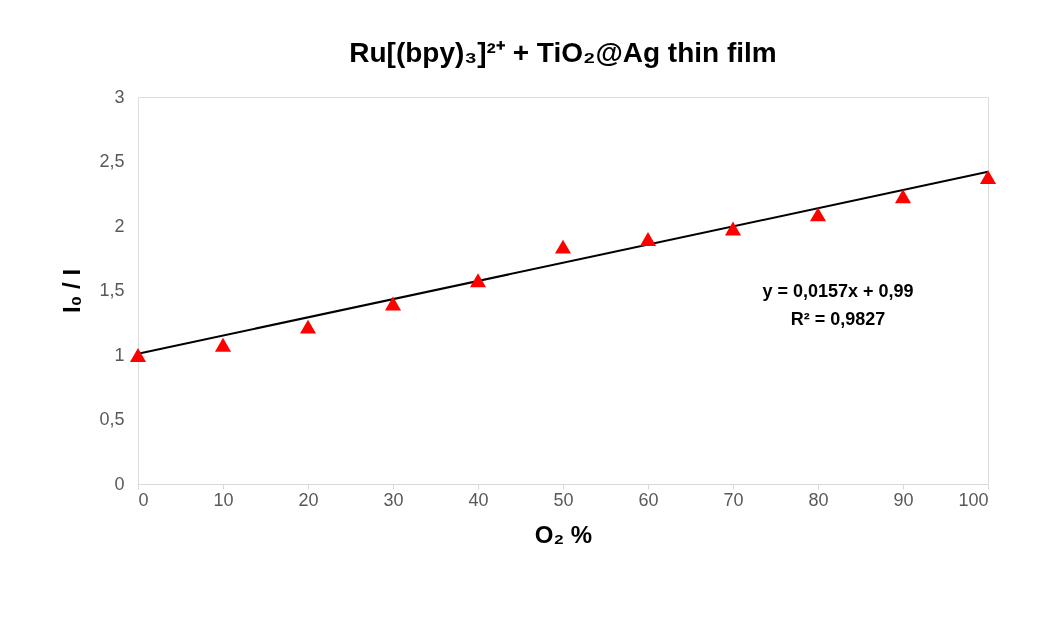 The image size is (1053, 635). Describe the element at coordinates (119, 225) in the screenshot. I see `y-tick-label: 2` at that location.